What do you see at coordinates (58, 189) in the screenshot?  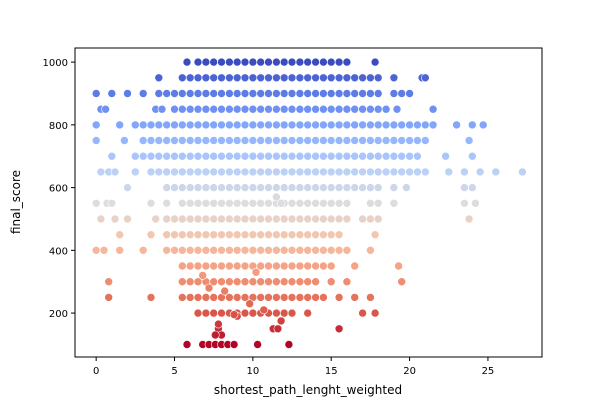 I see `y-tick-label: 600` at bounding box center [58, 189].